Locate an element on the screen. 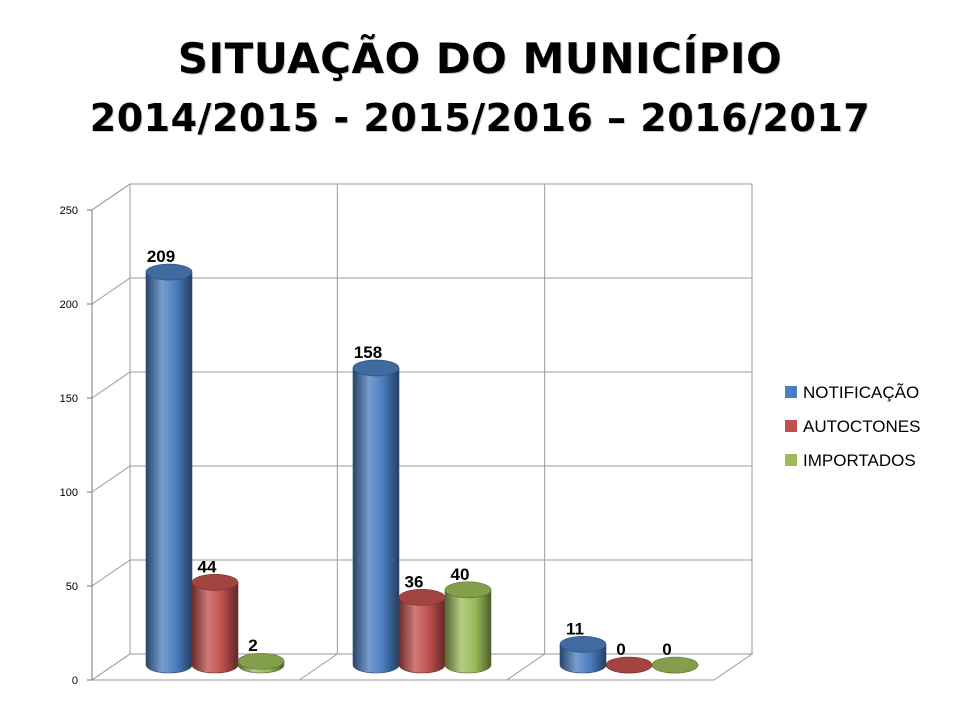  legend-label: AUTOCTONES is located at coordinates (861, 426).